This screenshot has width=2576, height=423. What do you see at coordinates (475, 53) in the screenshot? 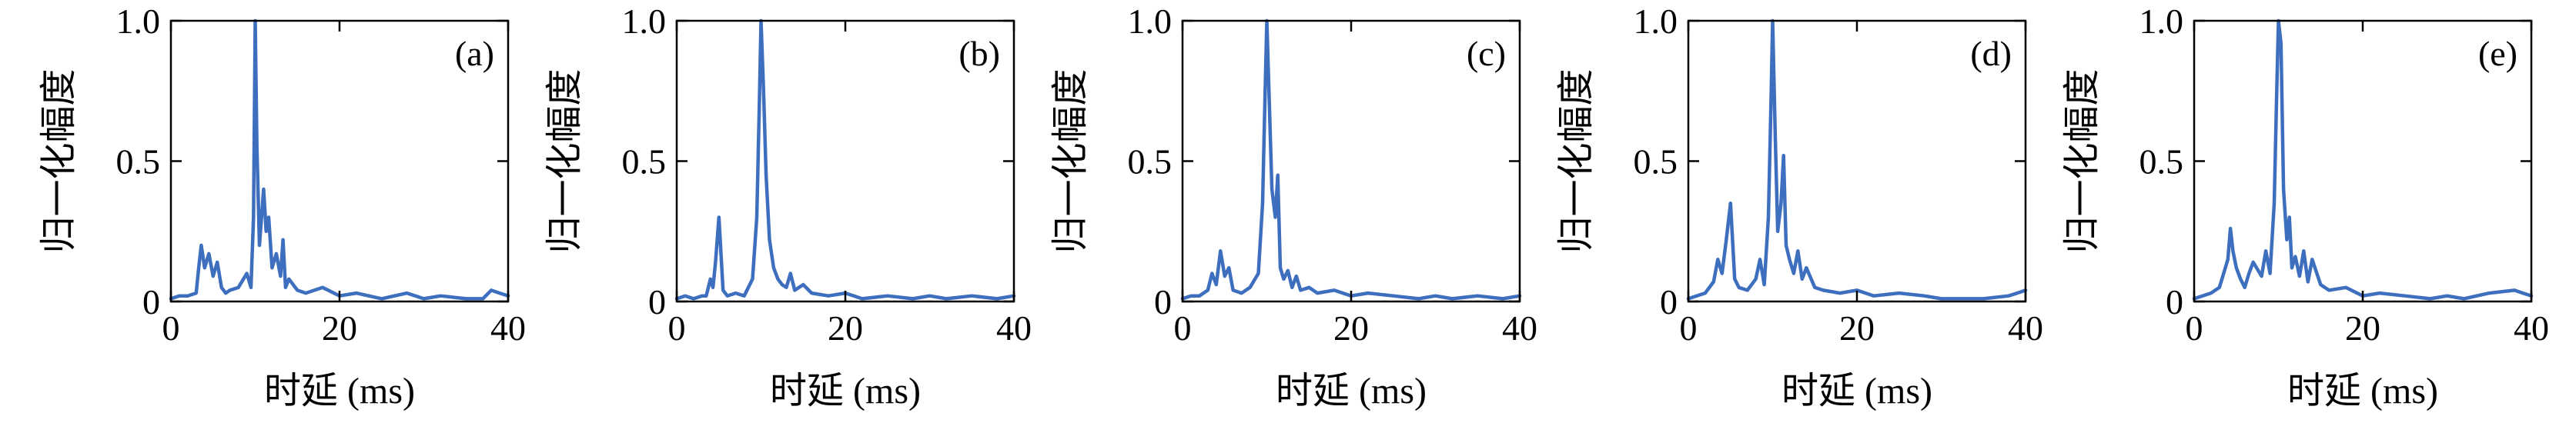
I see `panel-label: (a)` at bounding box center [475, 53].